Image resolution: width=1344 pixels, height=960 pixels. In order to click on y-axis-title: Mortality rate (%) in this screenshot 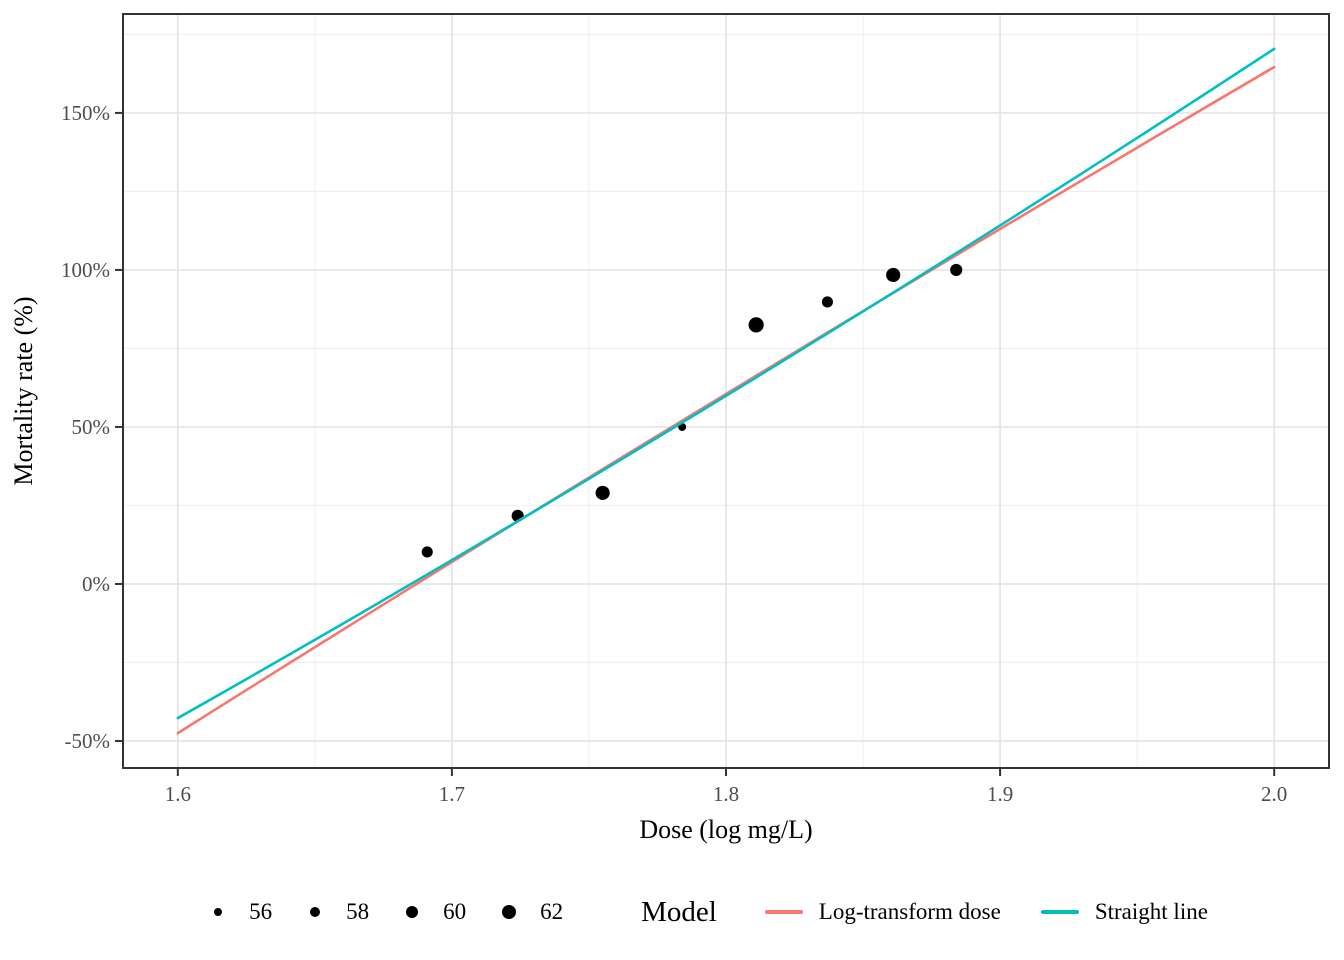, I will do `click(23, 390)`.